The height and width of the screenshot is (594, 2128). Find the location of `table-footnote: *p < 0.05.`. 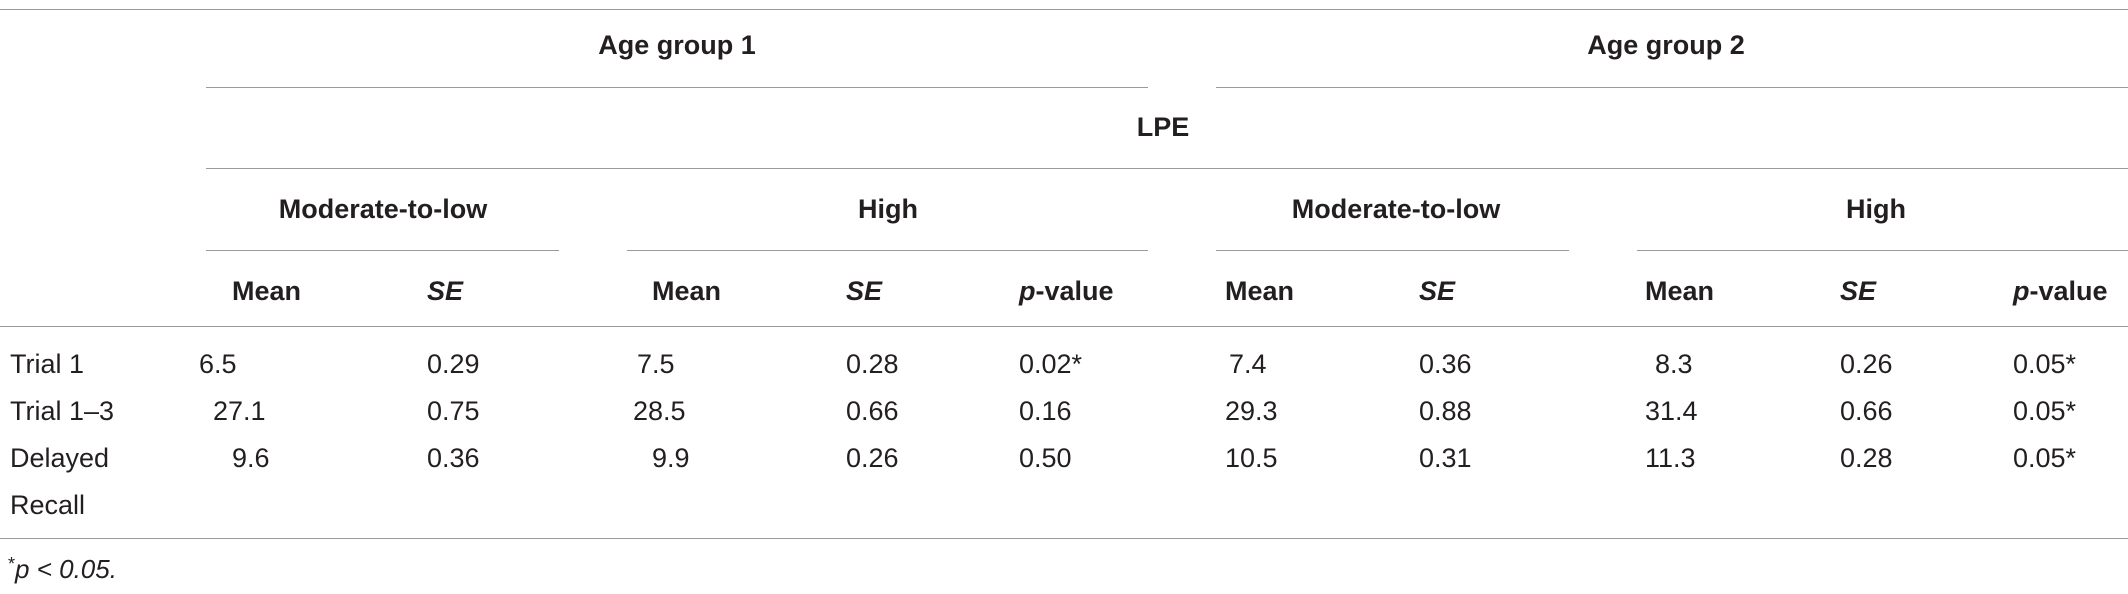

table-footnote: *p < 0.05. is located at coordinates (62, 568).